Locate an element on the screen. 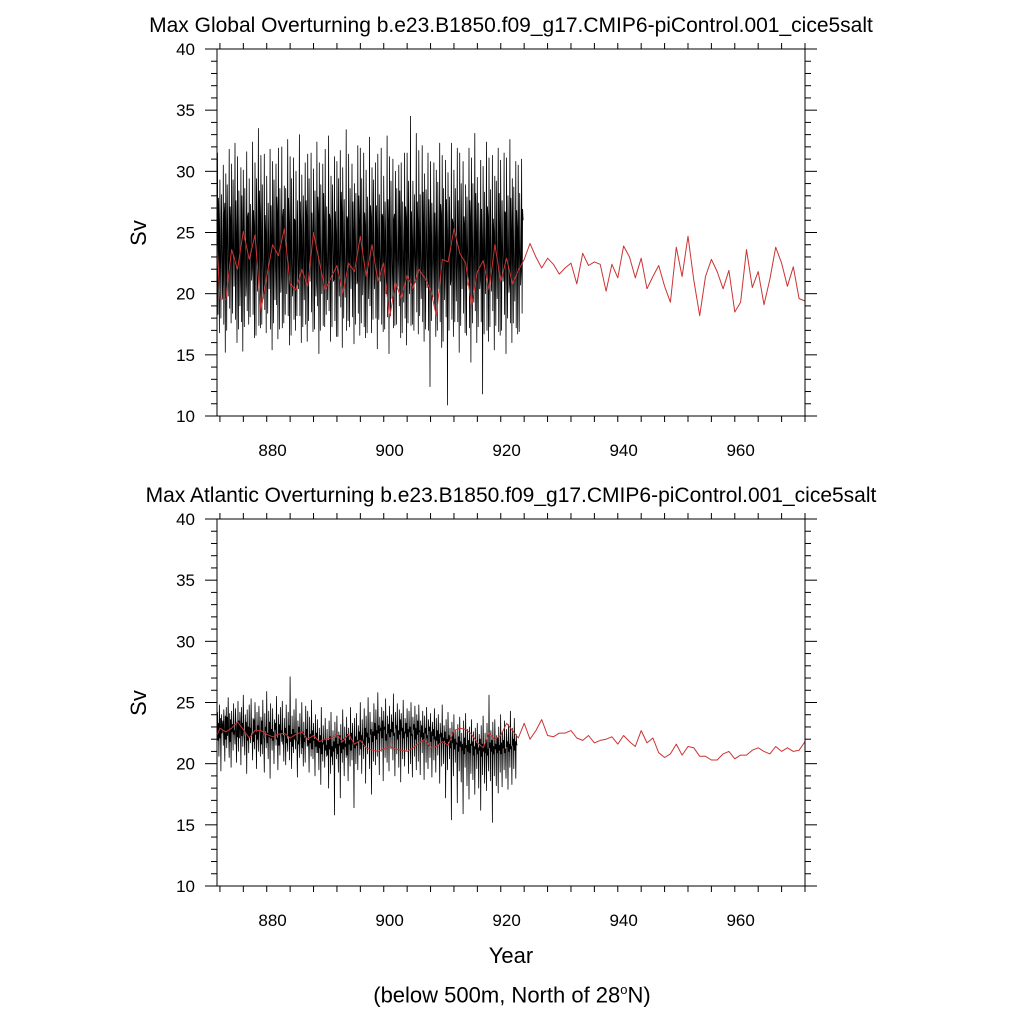 This screenshot has width=1024, height=1024. atlantic-y-tick-label: 20 is located at coordinates (185, 764).